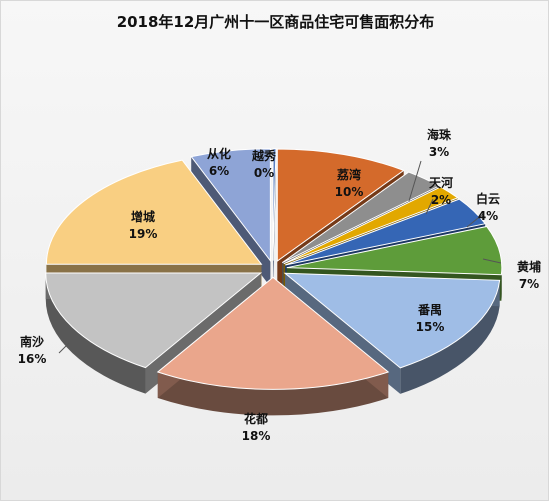  What do you see at coordinates (256, 418) in the screenshot?
I see `category-label-花都: 花都` at bounding box center [256, 418].